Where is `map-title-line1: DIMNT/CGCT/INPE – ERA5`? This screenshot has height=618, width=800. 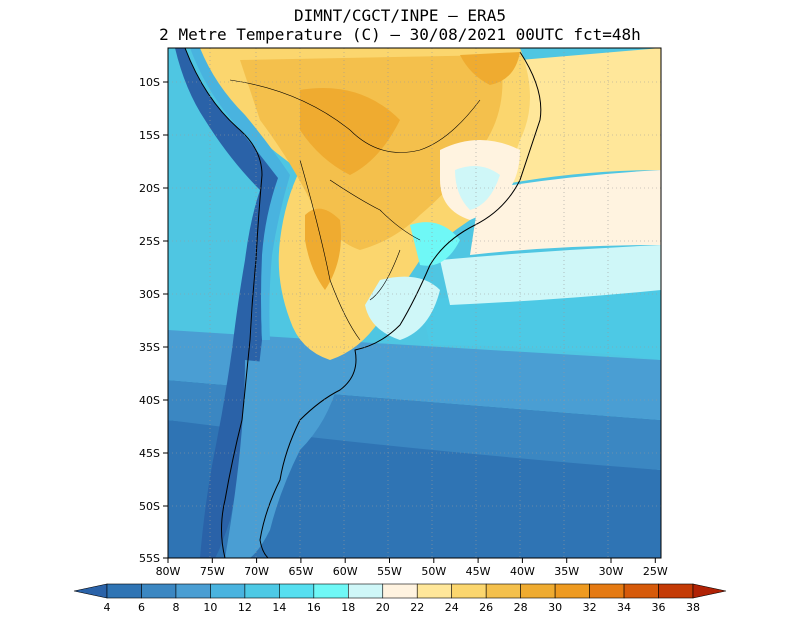
map-title-line1: DIMNT/CGCT/INPE – ERA5 is located at coordinates (400, 15).